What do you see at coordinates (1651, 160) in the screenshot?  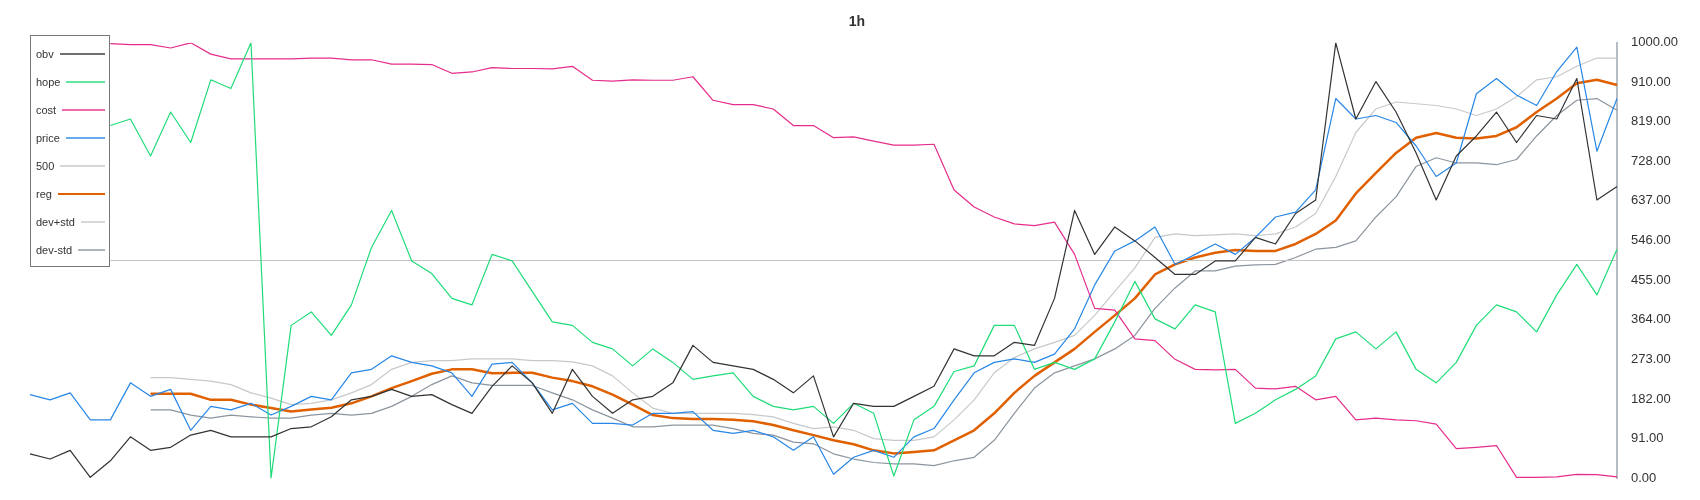 I see `y-tick-label: 728.00` at bounding box center [1651, 160].